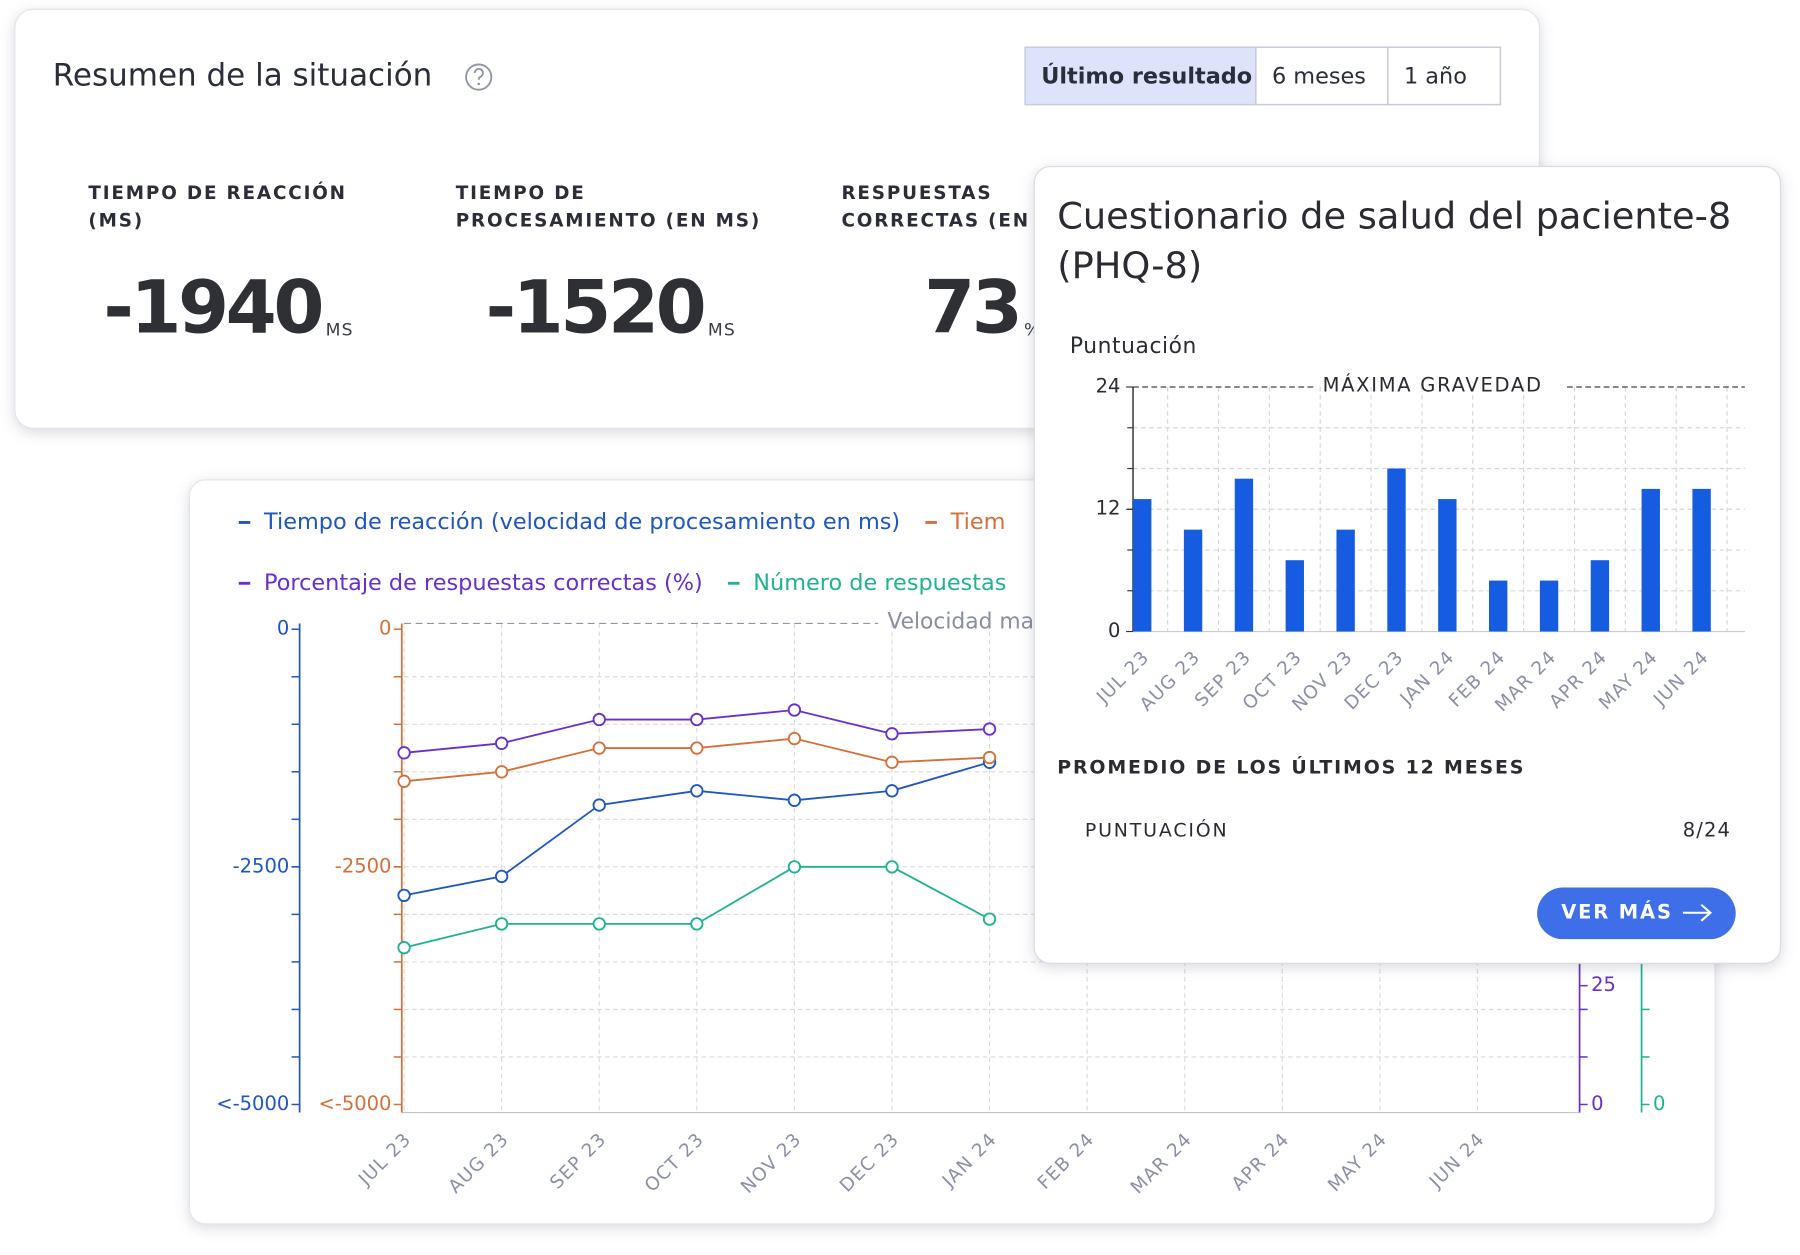 This screenshot has height=1255, width=1800. Describe the element at coordinates (1707, 830) in the screenshot. I see `score-value: 8/24` at that location.